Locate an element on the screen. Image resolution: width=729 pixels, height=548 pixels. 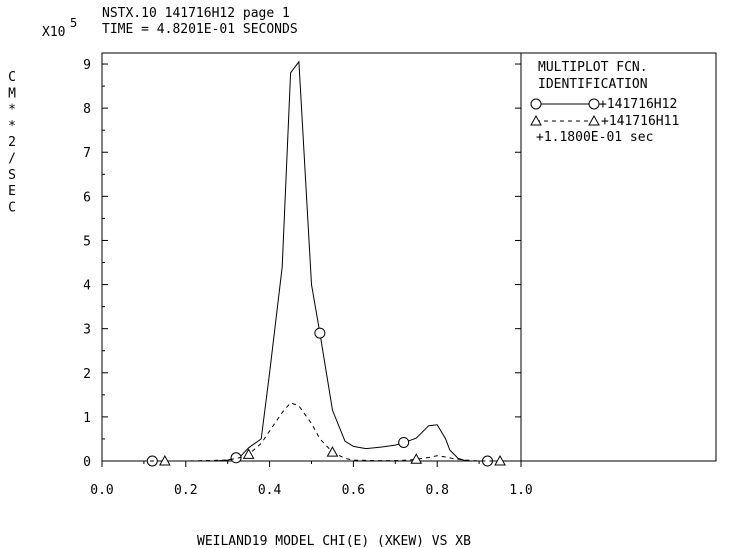
y-axis-label-char: / is located at coordinates (12, 159).